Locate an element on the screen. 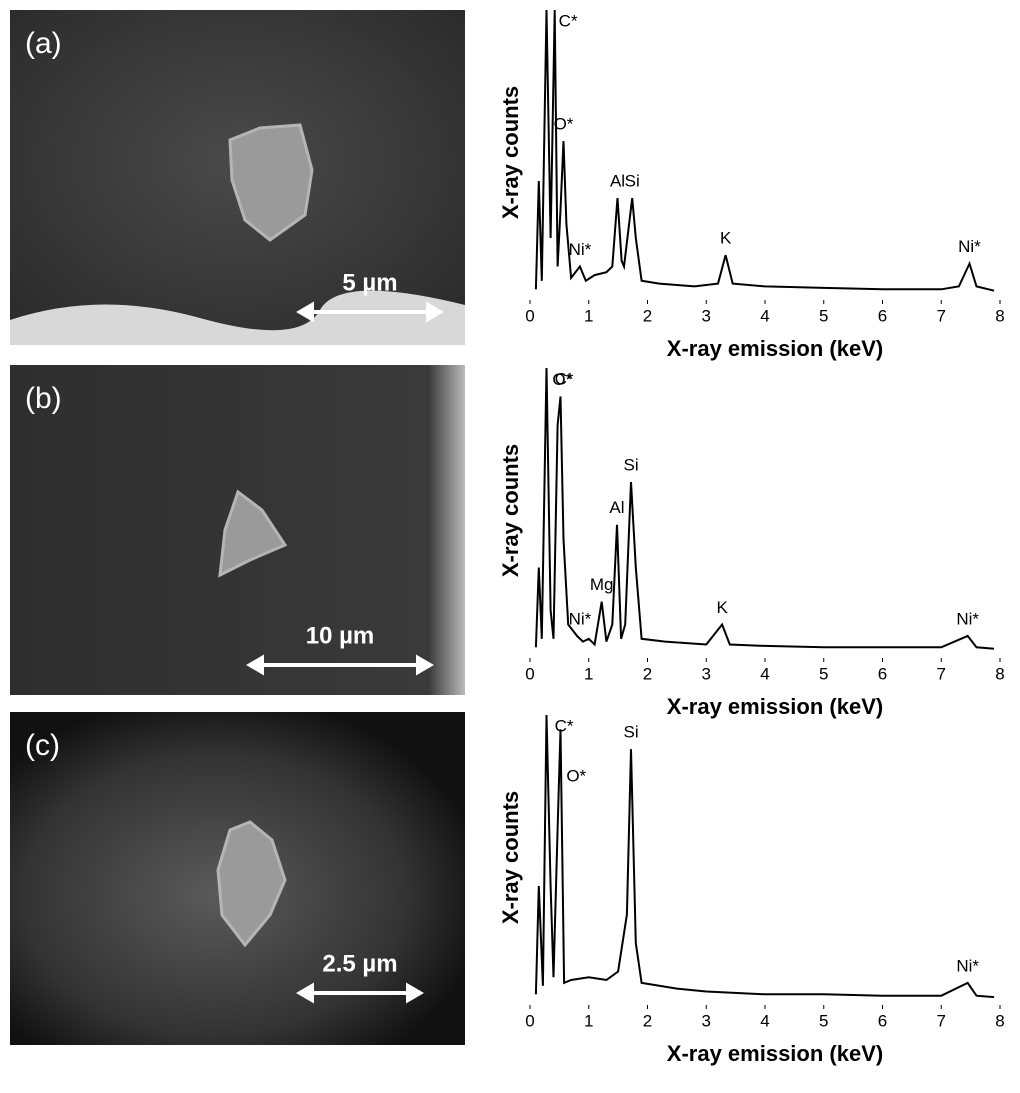  panel-label: (c) is located at coordinates (42, 745).